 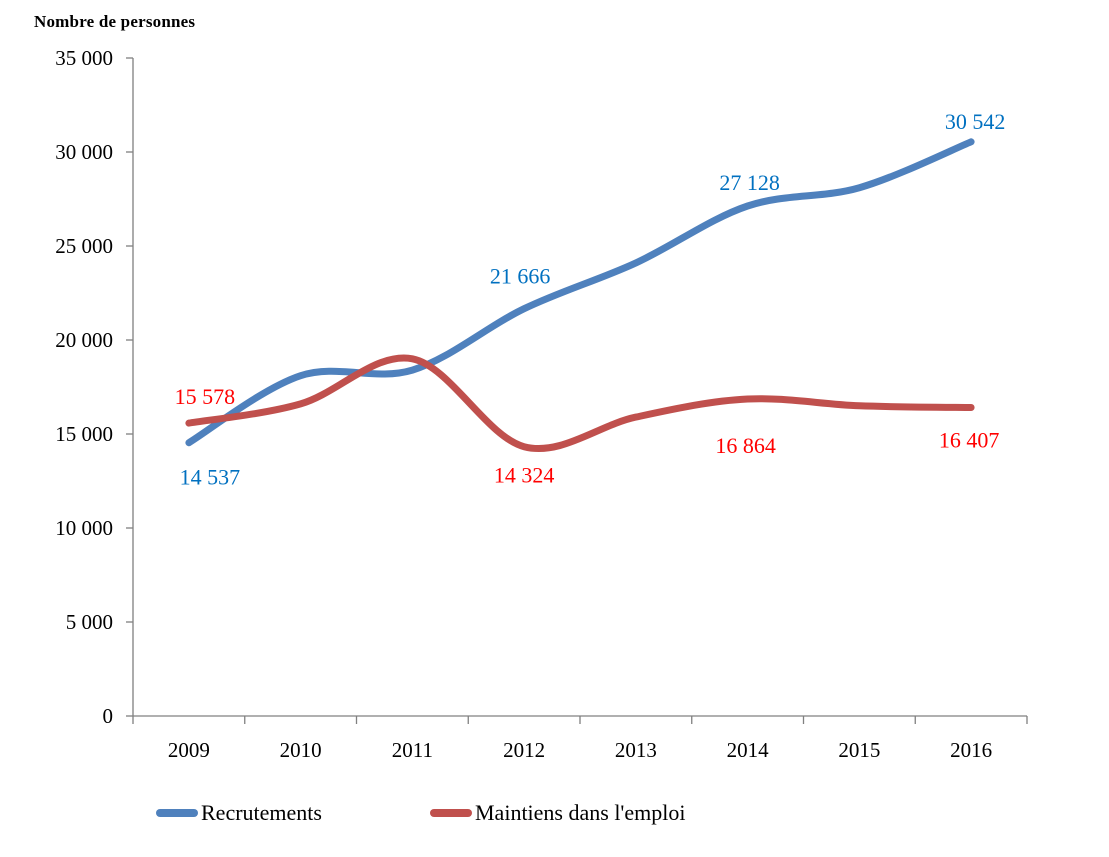 What do you see at coordinates (520, 276) in the screenshot?
I see `data-label-recrutements: 21 666` at bounding box center [520, 276].